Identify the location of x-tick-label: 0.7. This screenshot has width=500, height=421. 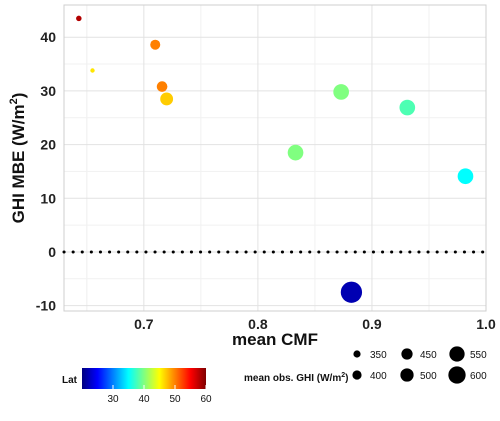
(144, 324).